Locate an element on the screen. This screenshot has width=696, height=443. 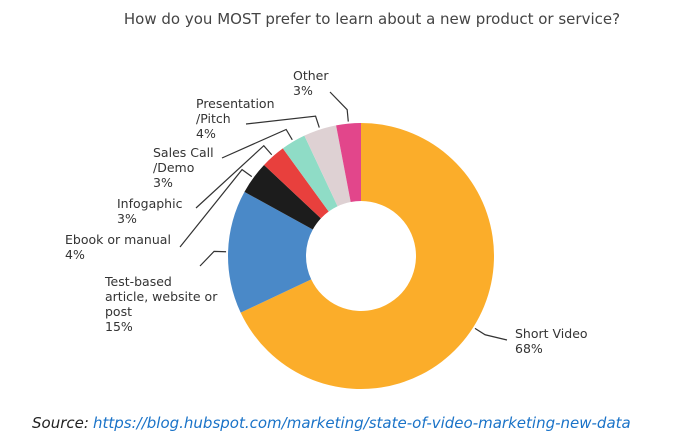
slice-label: Ebook or manual is located at coordinates (118, 239).